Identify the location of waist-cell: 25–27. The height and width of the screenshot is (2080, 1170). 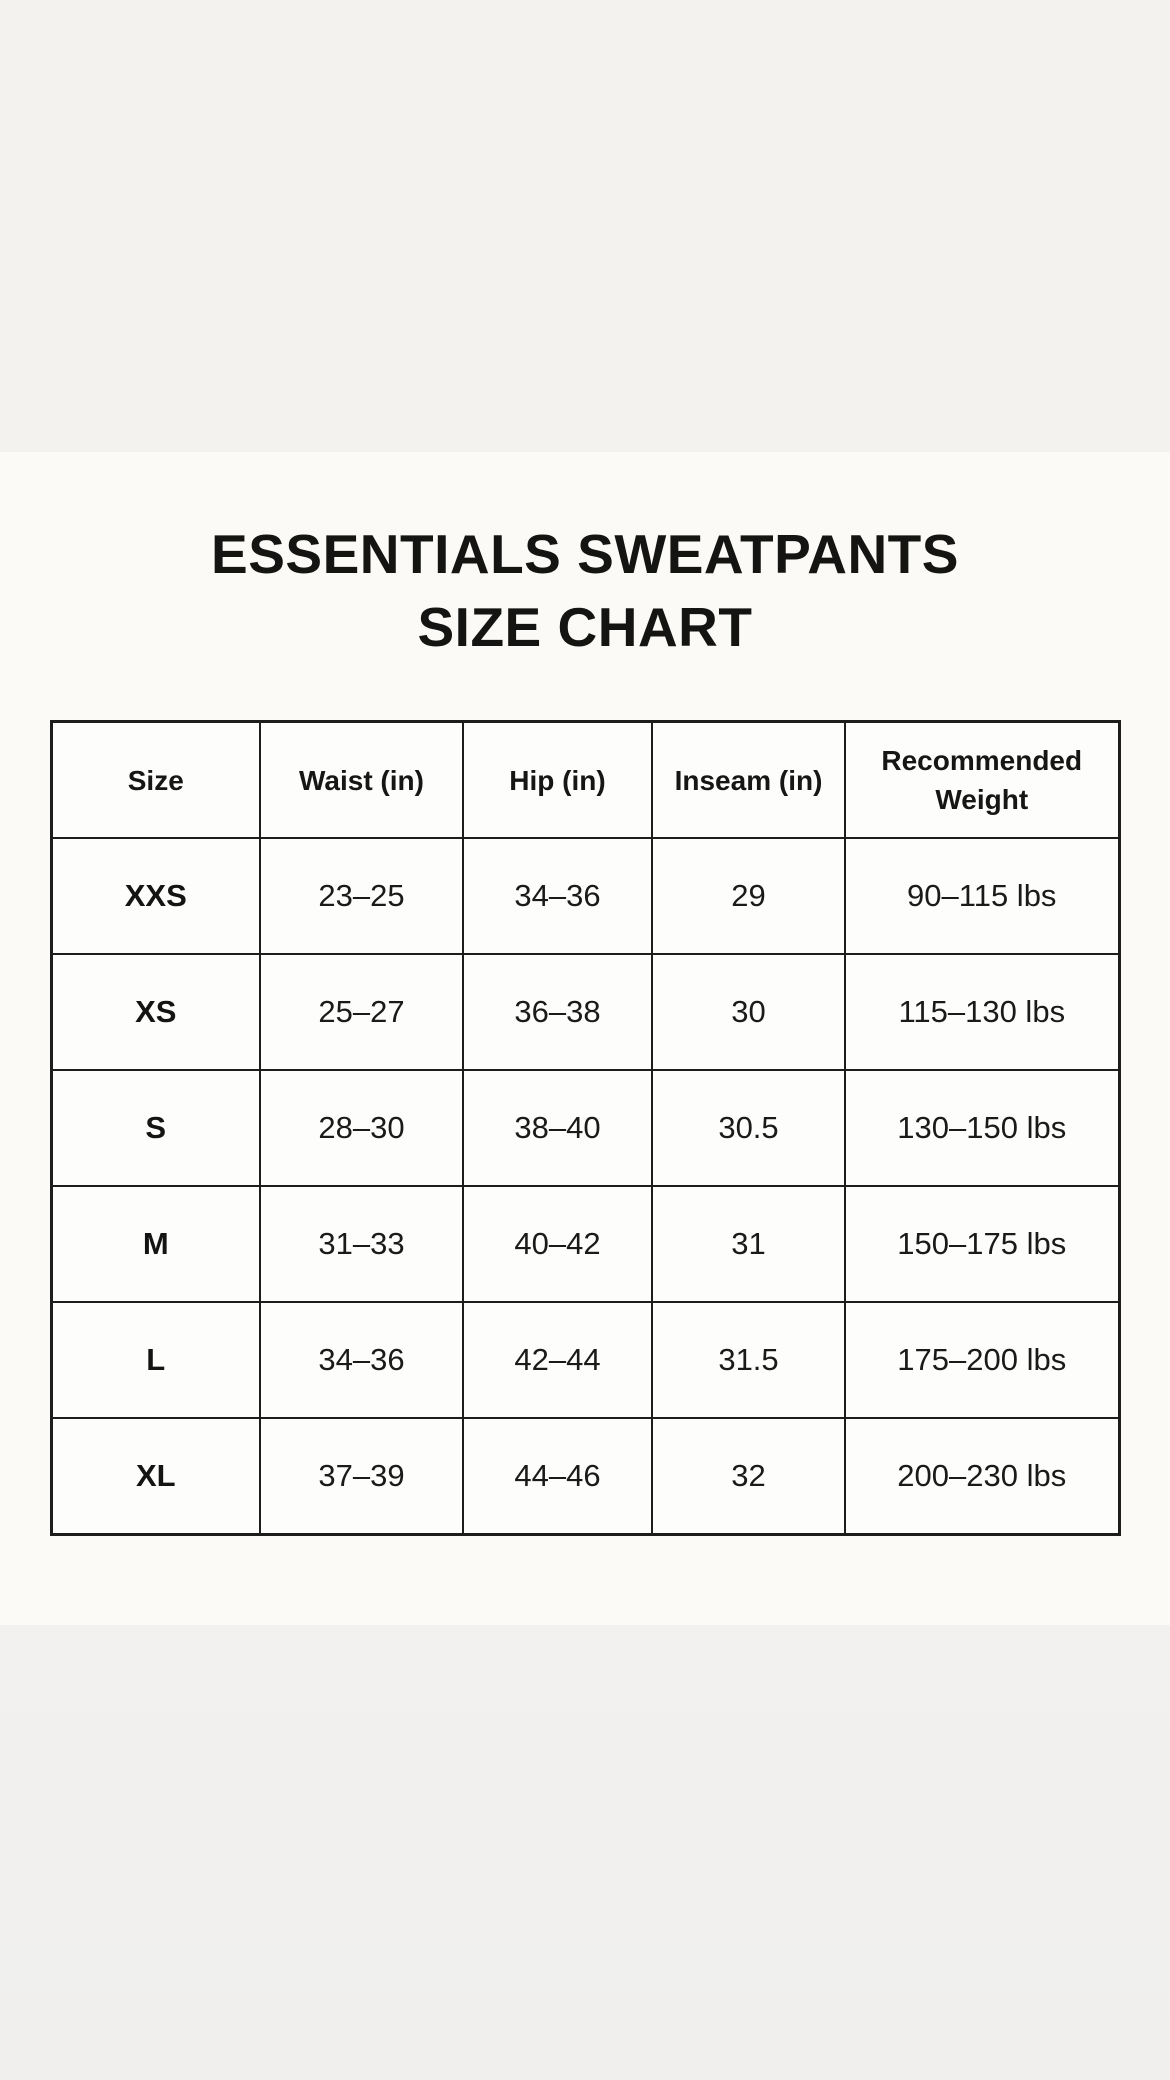
(361, 1012).